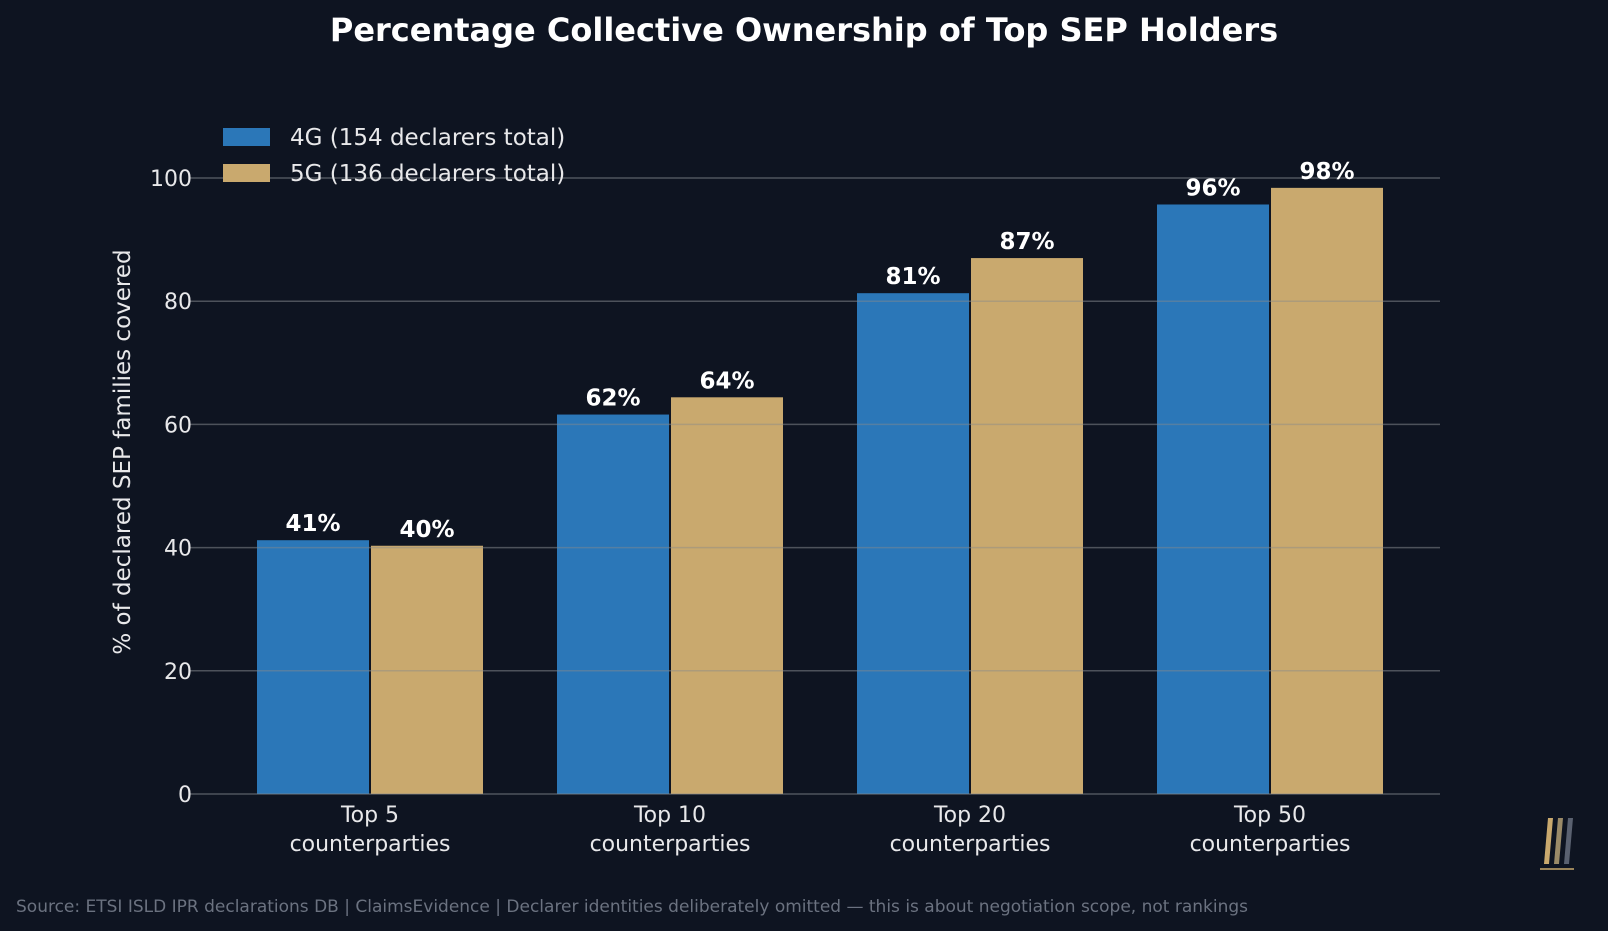 This screenshot has width=1608, height=931. What do you see at coordinates (612, 399) in the screenshot?
I see `data-label-4G-2: 62%` at bounding box center [612, 399].